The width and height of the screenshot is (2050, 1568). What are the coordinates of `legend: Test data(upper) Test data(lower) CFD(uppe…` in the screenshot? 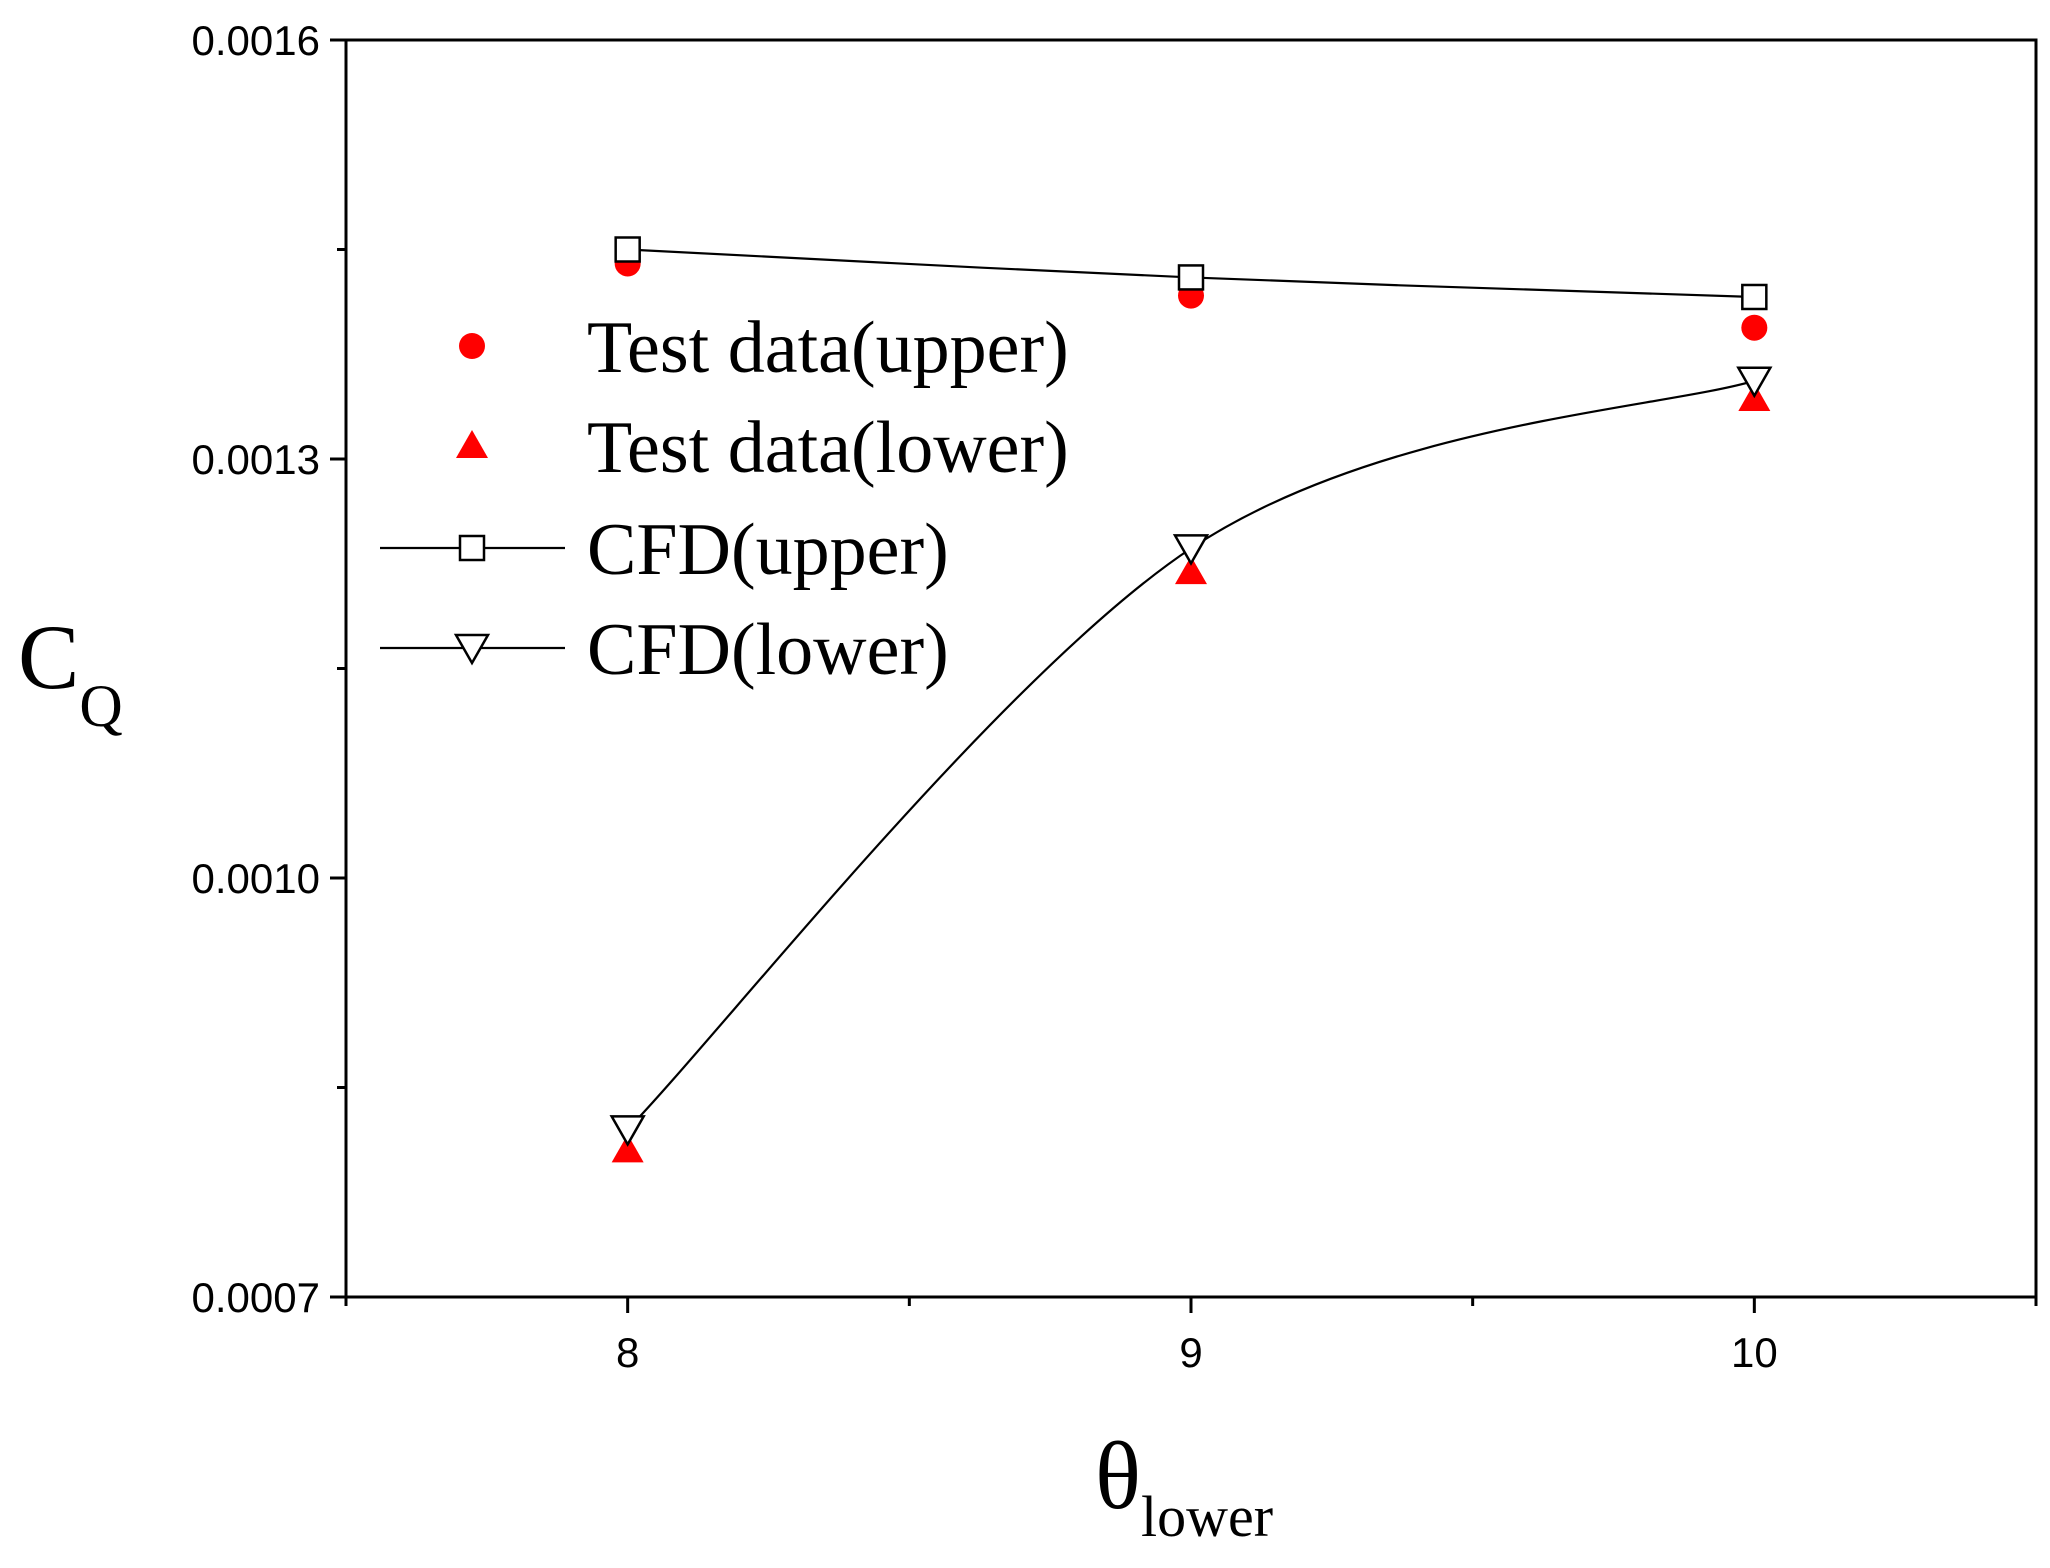 It's located at (724, 499).